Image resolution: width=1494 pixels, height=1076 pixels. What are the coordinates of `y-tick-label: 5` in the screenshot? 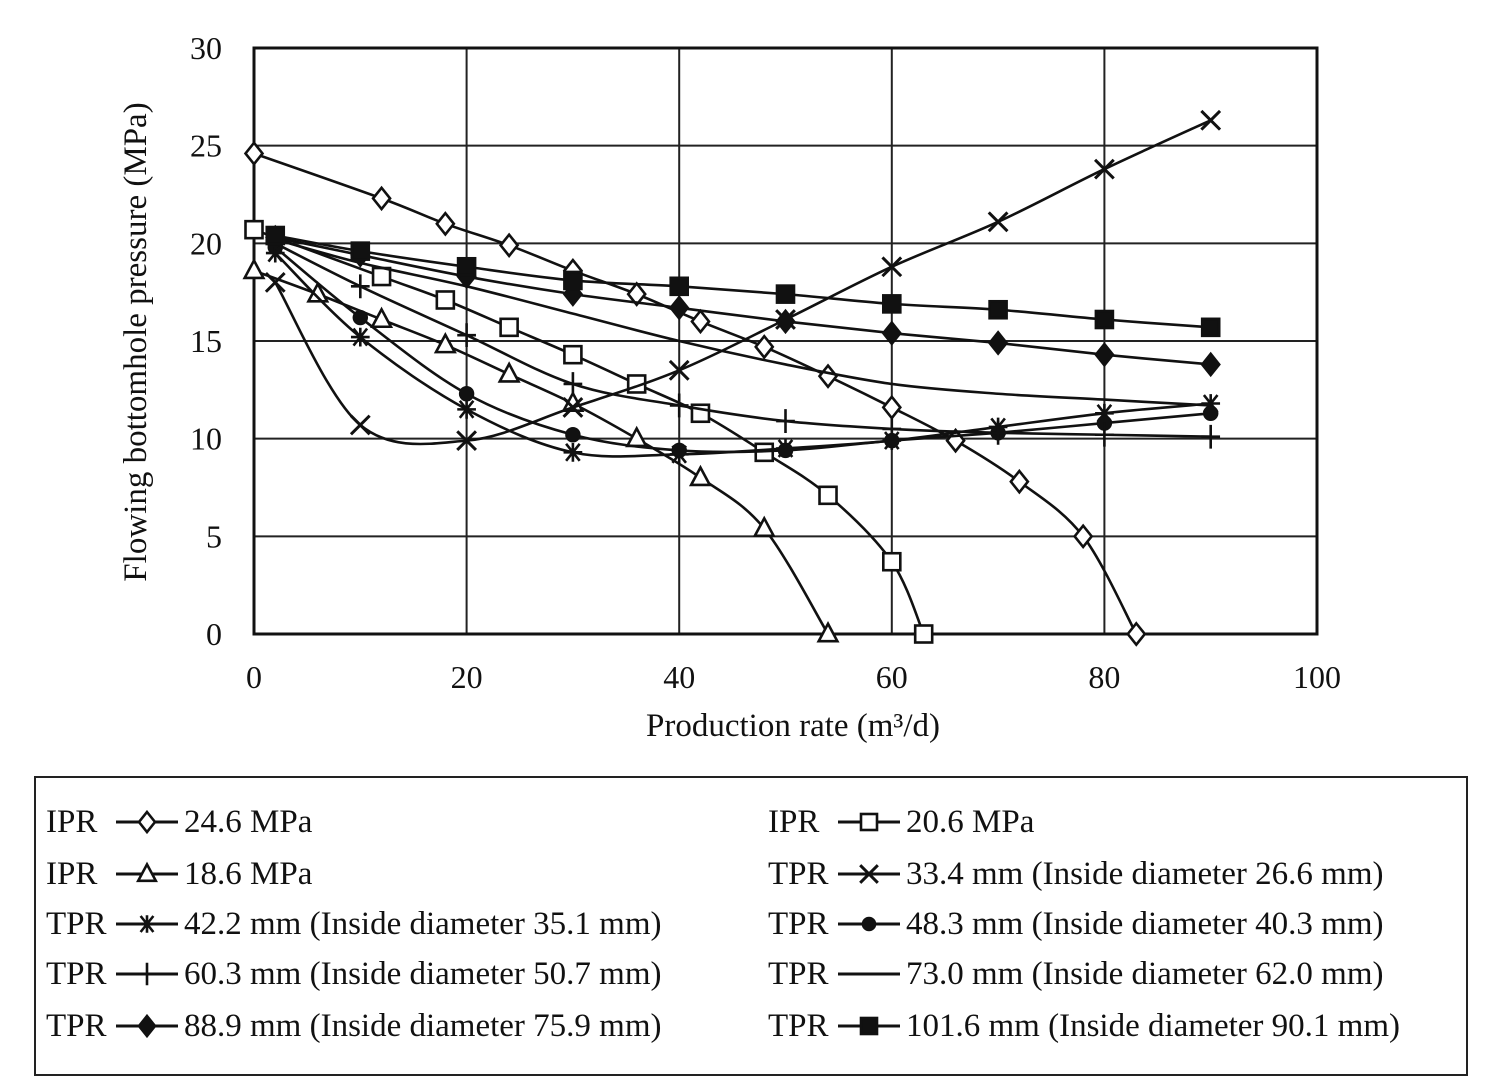 It's located at (214, 536).